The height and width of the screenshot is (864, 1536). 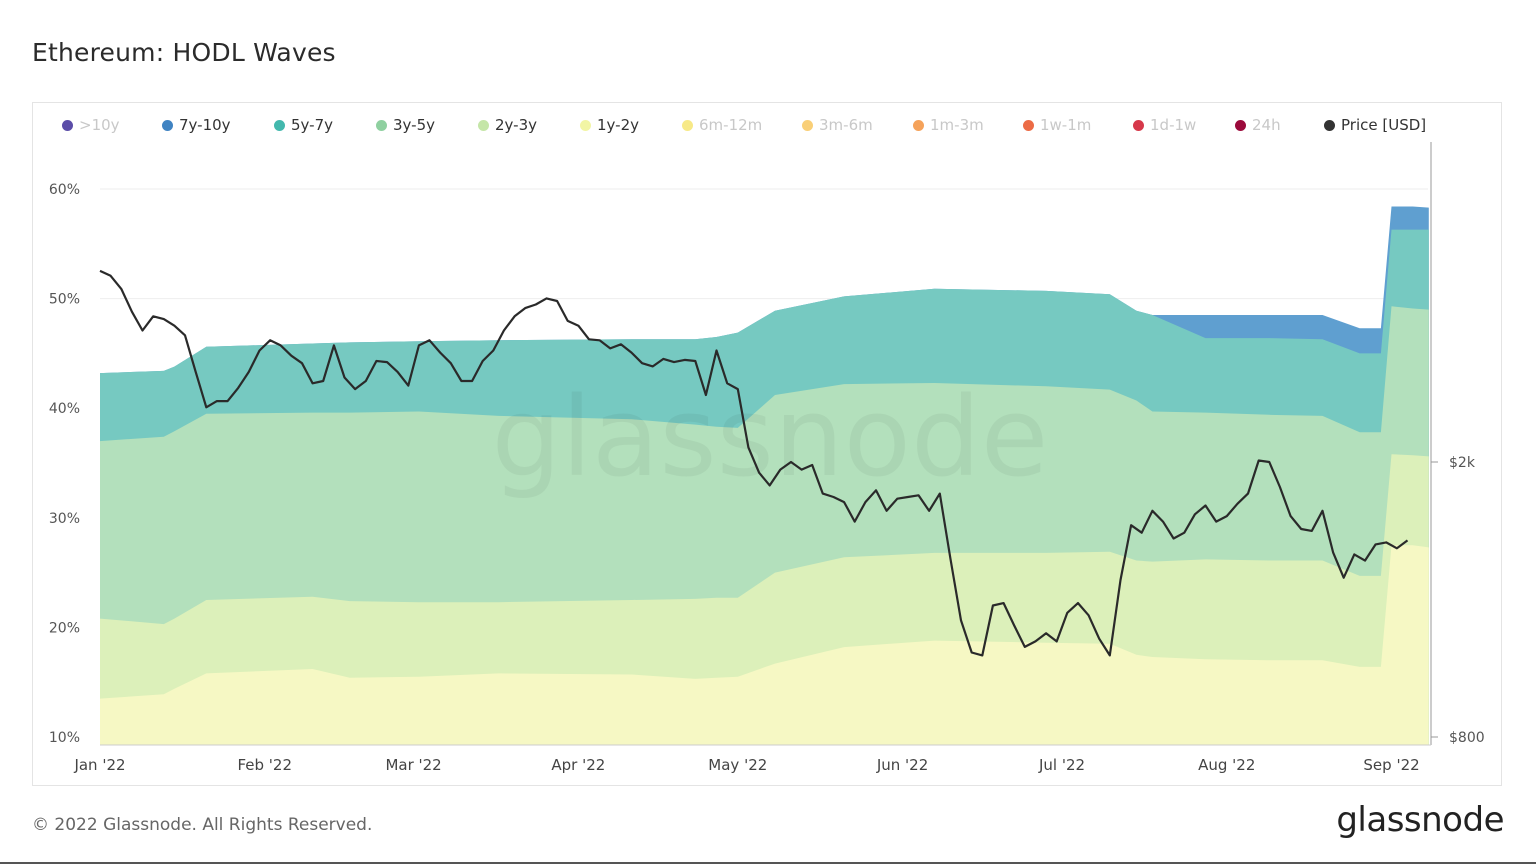 What do you see at coordinates (64, 409) in the screenshot?
I see `y-left-tick-label: 40%` at bounding box center [64, 409].